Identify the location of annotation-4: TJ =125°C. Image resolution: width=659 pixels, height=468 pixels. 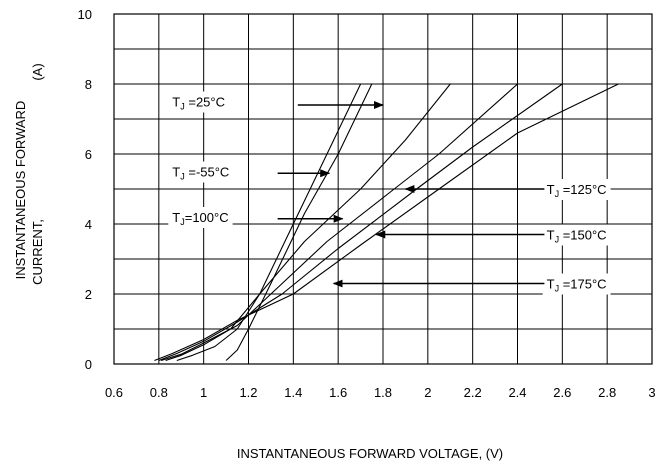
(507, 189).